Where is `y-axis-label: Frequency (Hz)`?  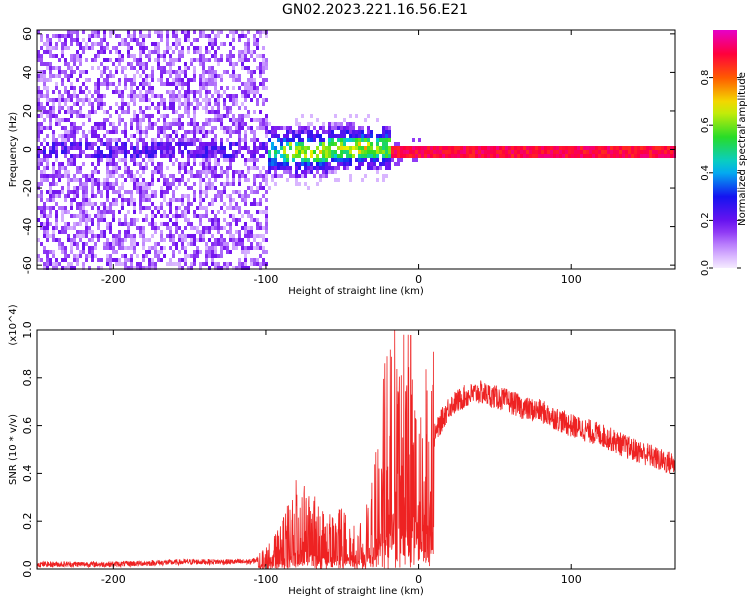
y-axis-label: Frequency (Hz) is located at coordinates (13, 150).